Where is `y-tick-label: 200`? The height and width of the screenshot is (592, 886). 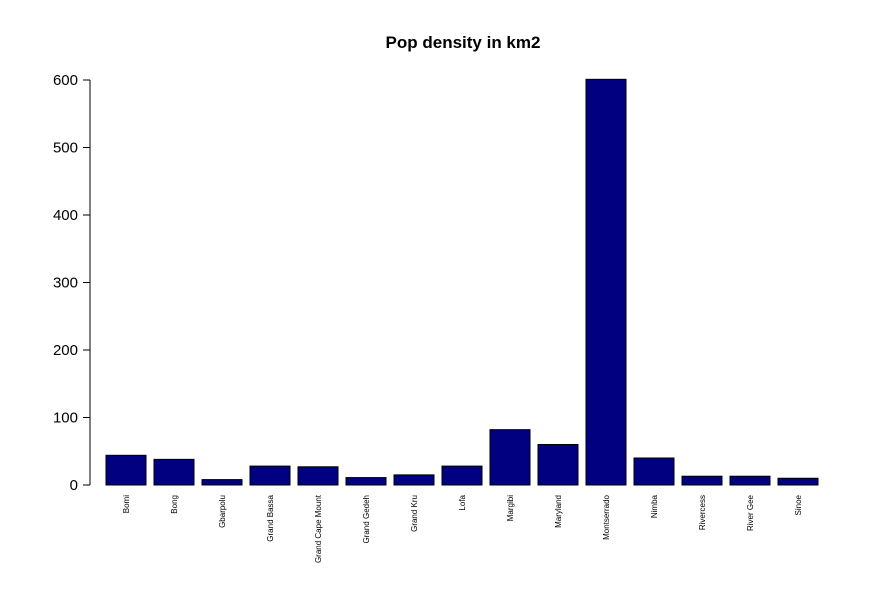 y-tick-label: 200 is located at coordinates (65, 350).